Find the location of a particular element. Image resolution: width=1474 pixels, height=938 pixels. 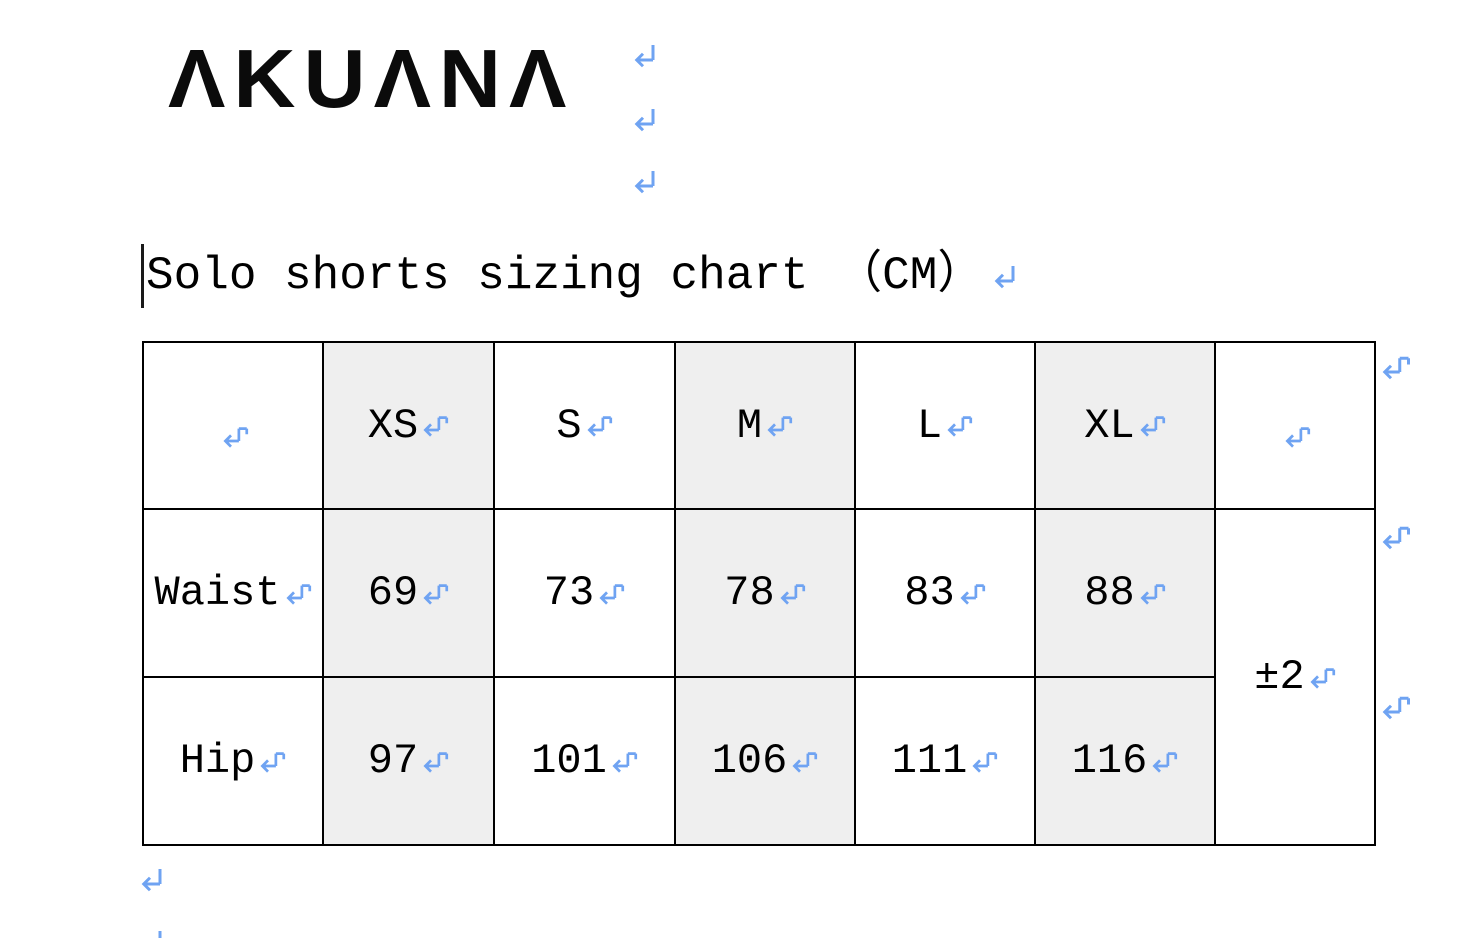

cell-value: 78 is located at coordinates (749, 593).